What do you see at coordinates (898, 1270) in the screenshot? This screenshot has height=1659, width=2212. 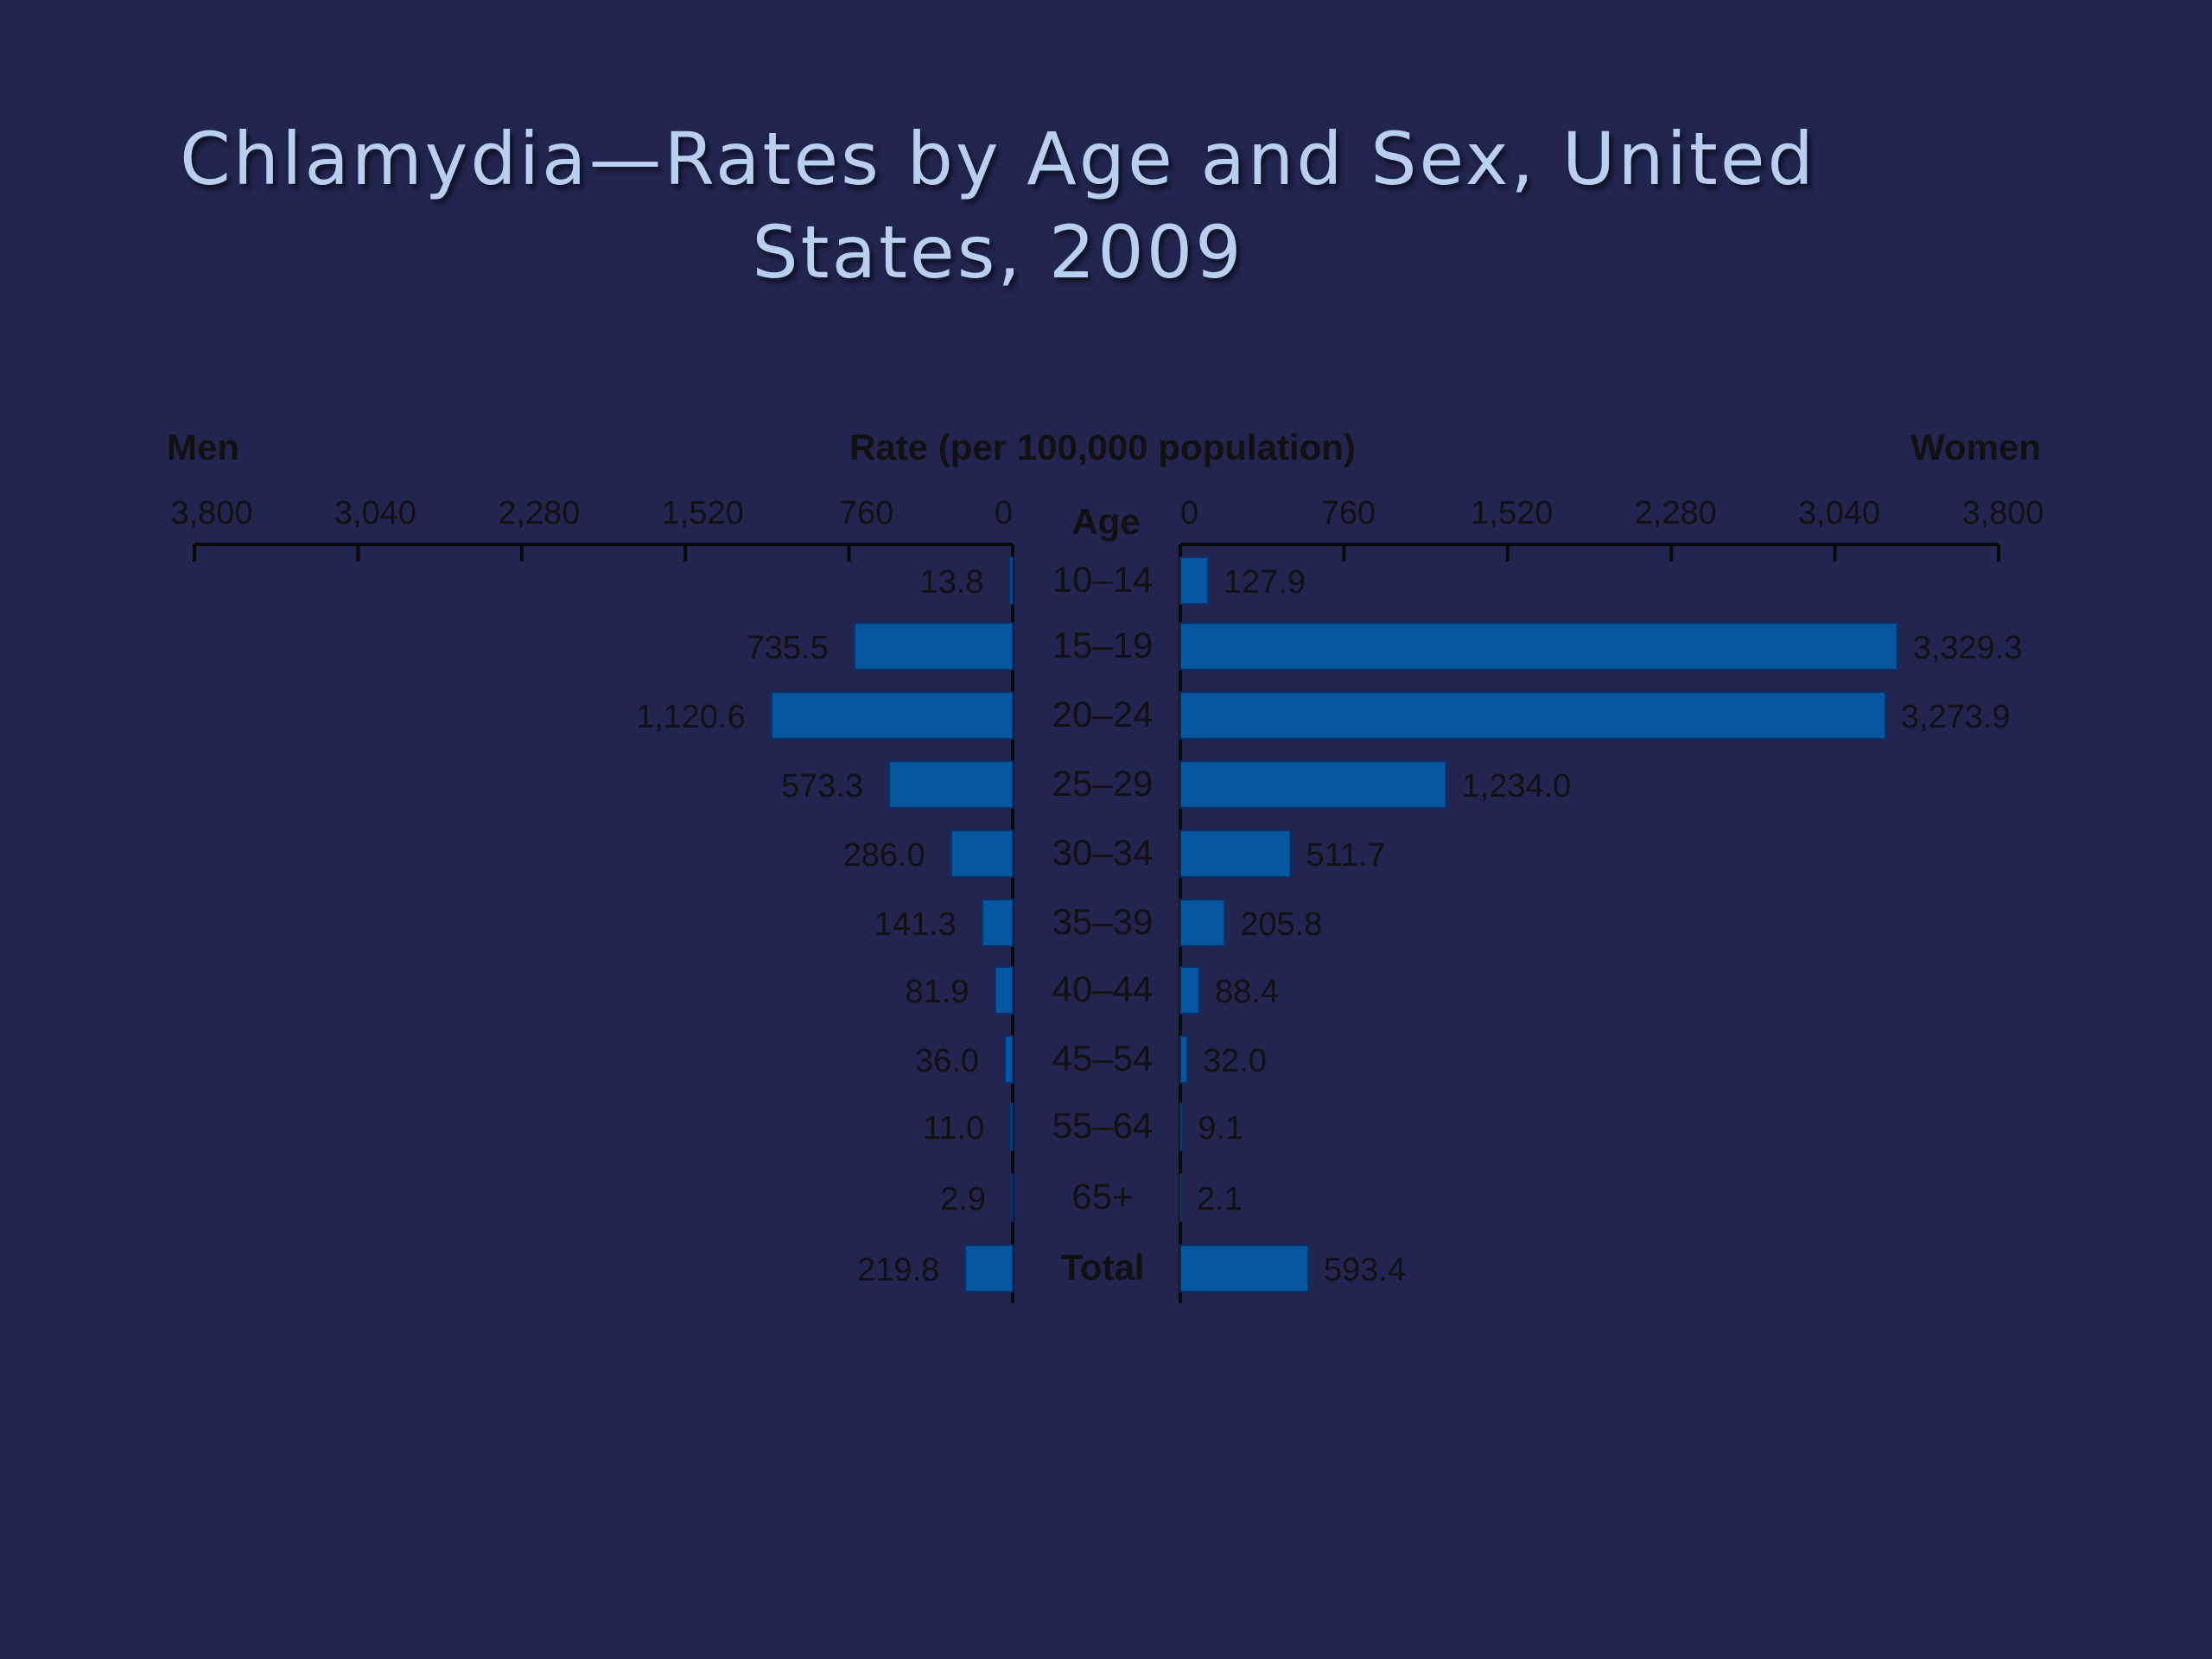 I see `men-value-label: 219.8` at bounding box center [898, 1270].